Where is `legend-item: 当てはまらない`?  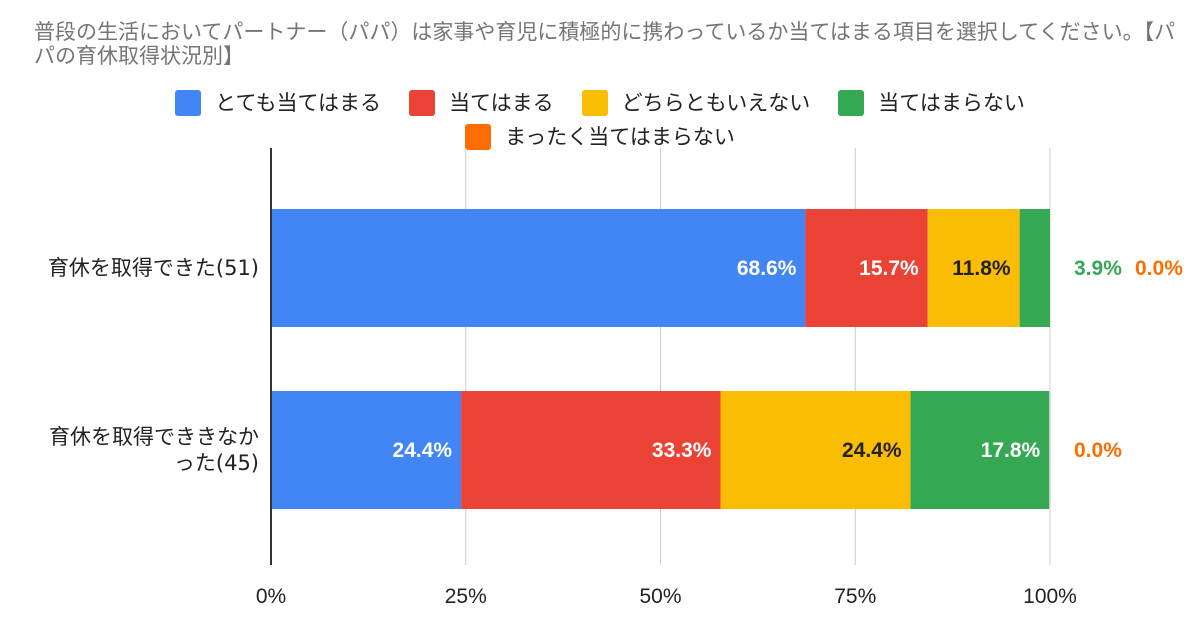 legend-item: 当てはまらない is located at coordinates (931, 103).